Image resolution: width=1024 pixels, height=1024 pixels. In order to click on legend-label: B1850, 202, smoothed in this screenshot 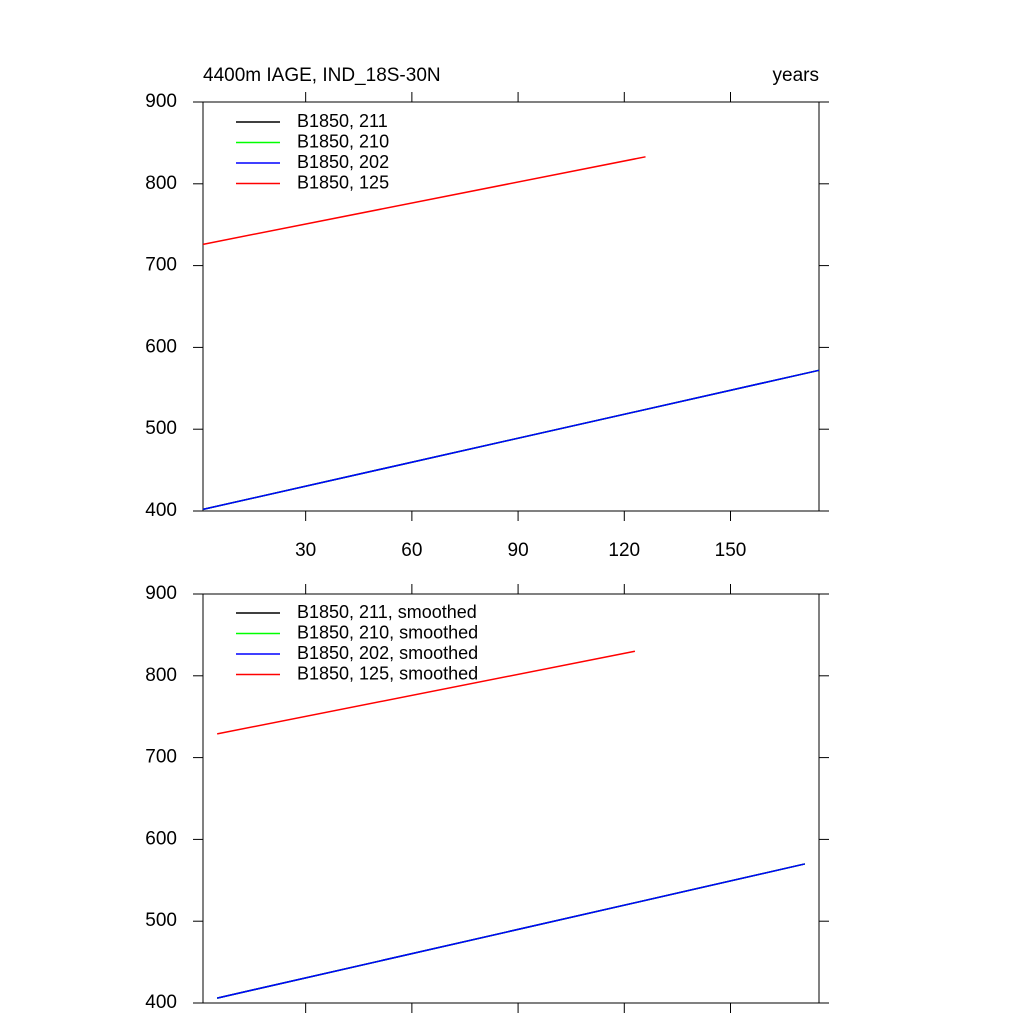, I will do `click(387, 653)`.